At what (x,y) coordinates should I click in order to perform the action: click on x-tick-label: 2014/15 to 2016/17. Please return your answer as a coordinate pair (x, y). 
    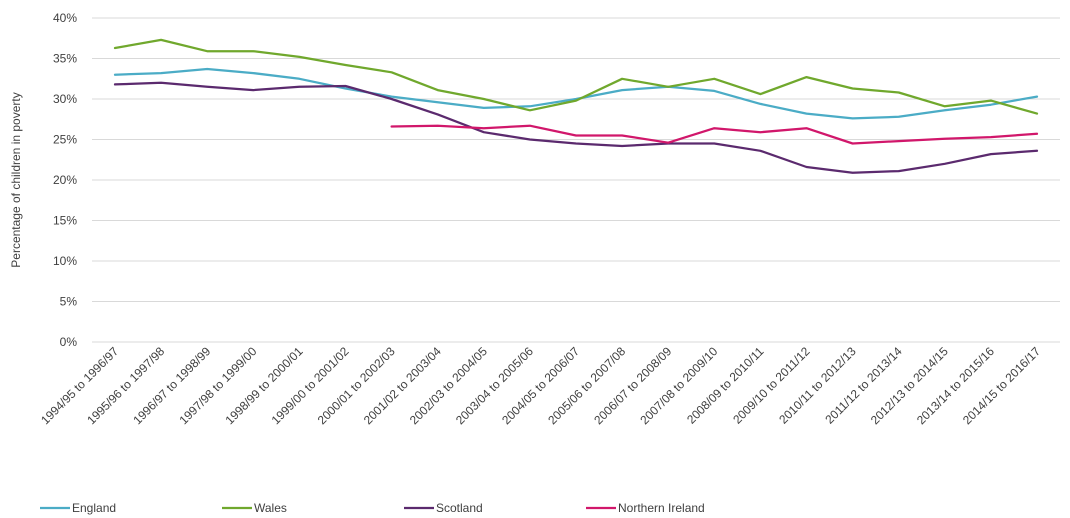
    Looking at the image, I should click on (1001, 385).